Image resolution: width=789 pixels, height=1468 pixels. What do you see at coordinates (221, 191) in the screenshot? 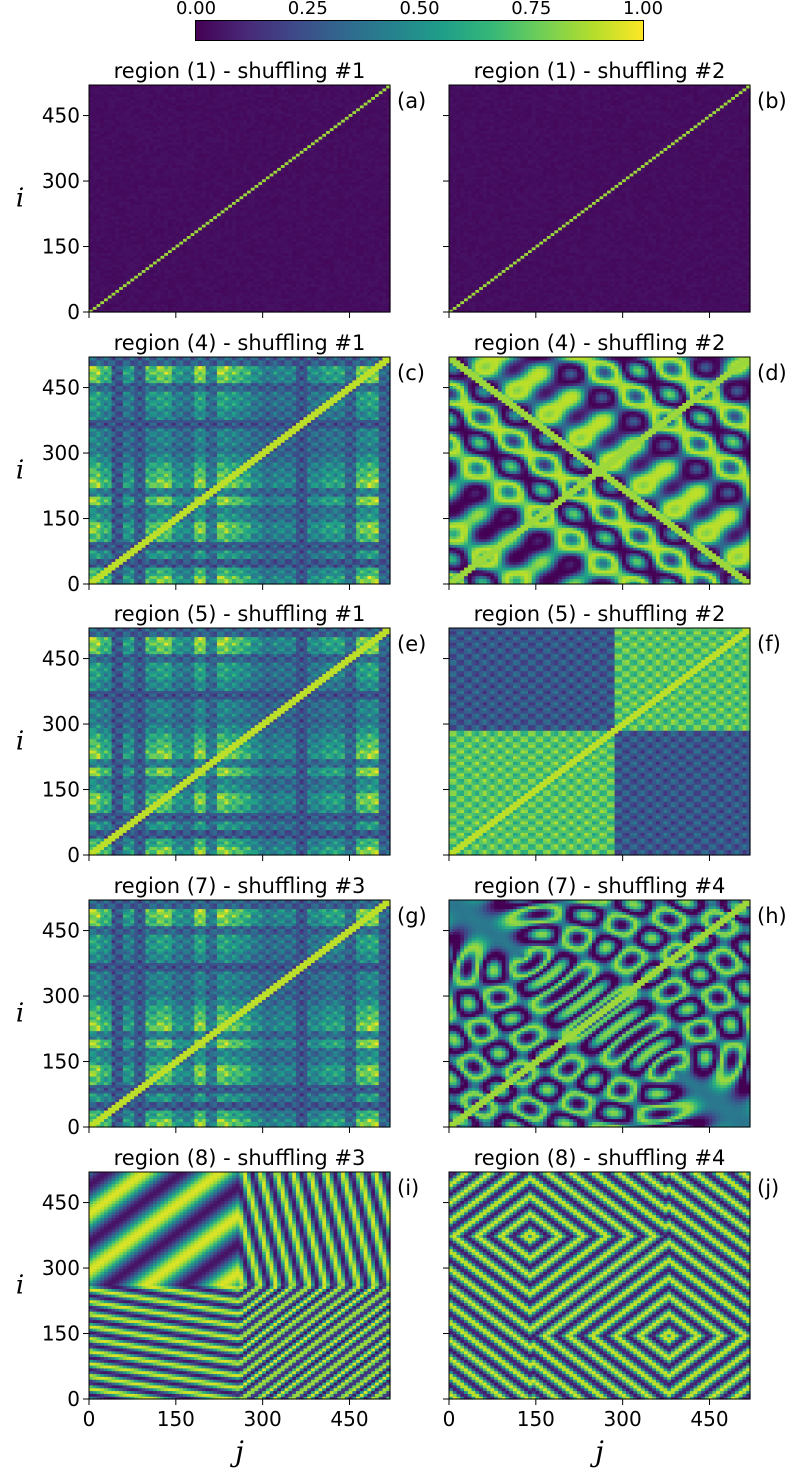
I see `heatmap-panel: 0150300450region (1) - shuffling #1(a)i` at bounding box center [221, 191].